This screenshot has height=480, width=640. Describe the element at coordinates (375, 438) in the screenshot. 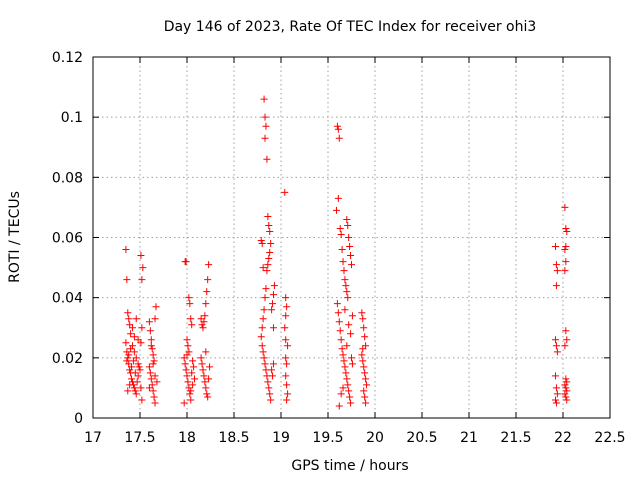

I see `x-tick-label: 20` at that location.